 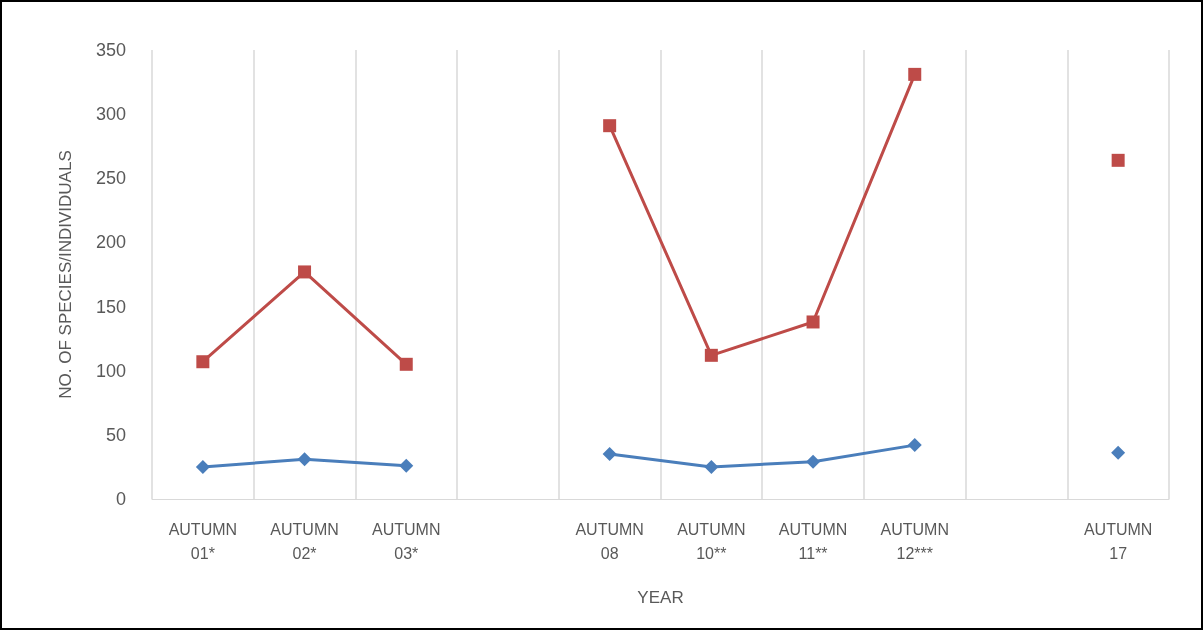 What do you see at coordinates (1118, 541) in the screenshot?
I see `x-tick-label: AUTUMN 17` at bounding box center [1118, 541].